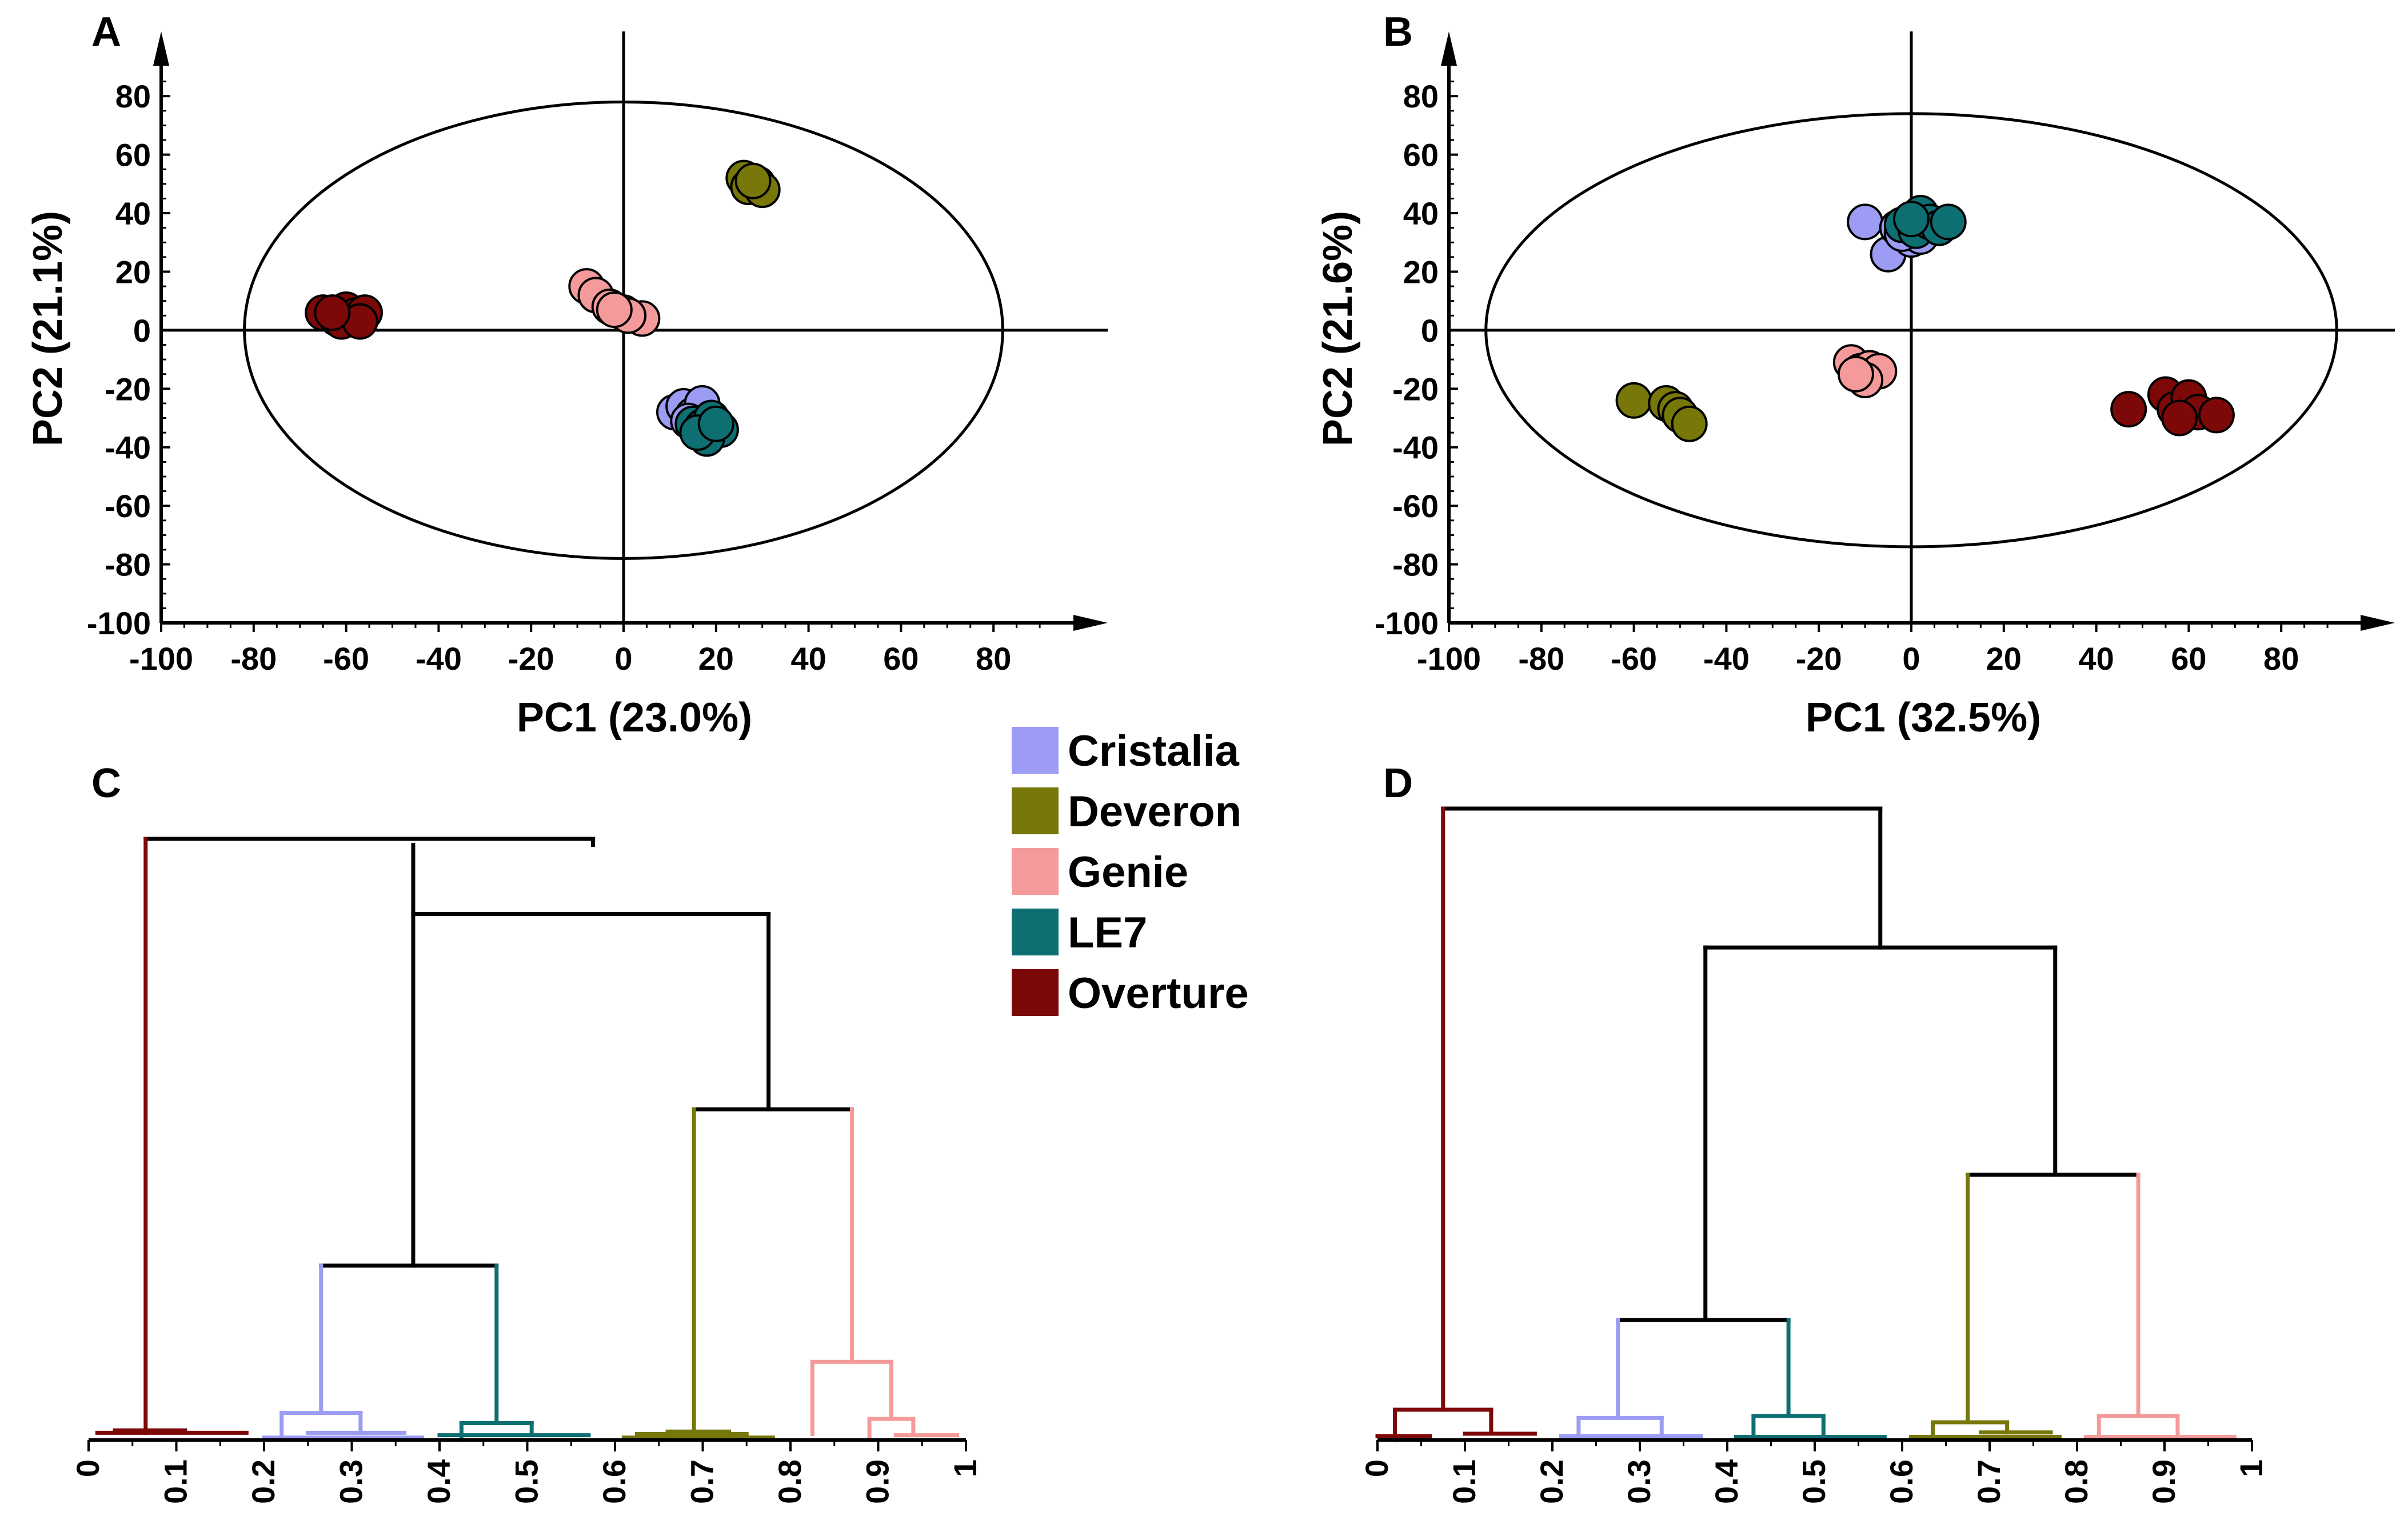 This screenshot has width=2408, height=1520. What do you see at coordinates (1639, 1481) in the screenshot?
I see `dendro-d-x-tick-label: 0.3` at bounding box center [1639, 1481].